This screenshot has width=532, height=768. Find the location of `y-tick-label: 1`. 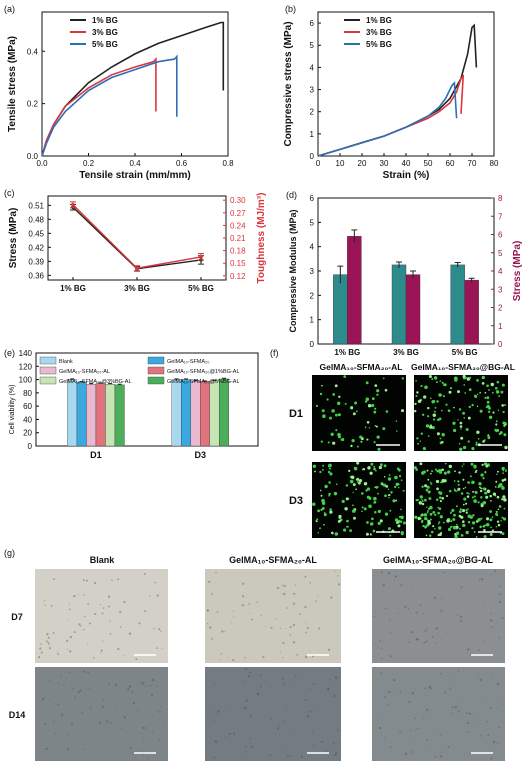

y-tick-label: 1 is located at coordinates (312, 320).